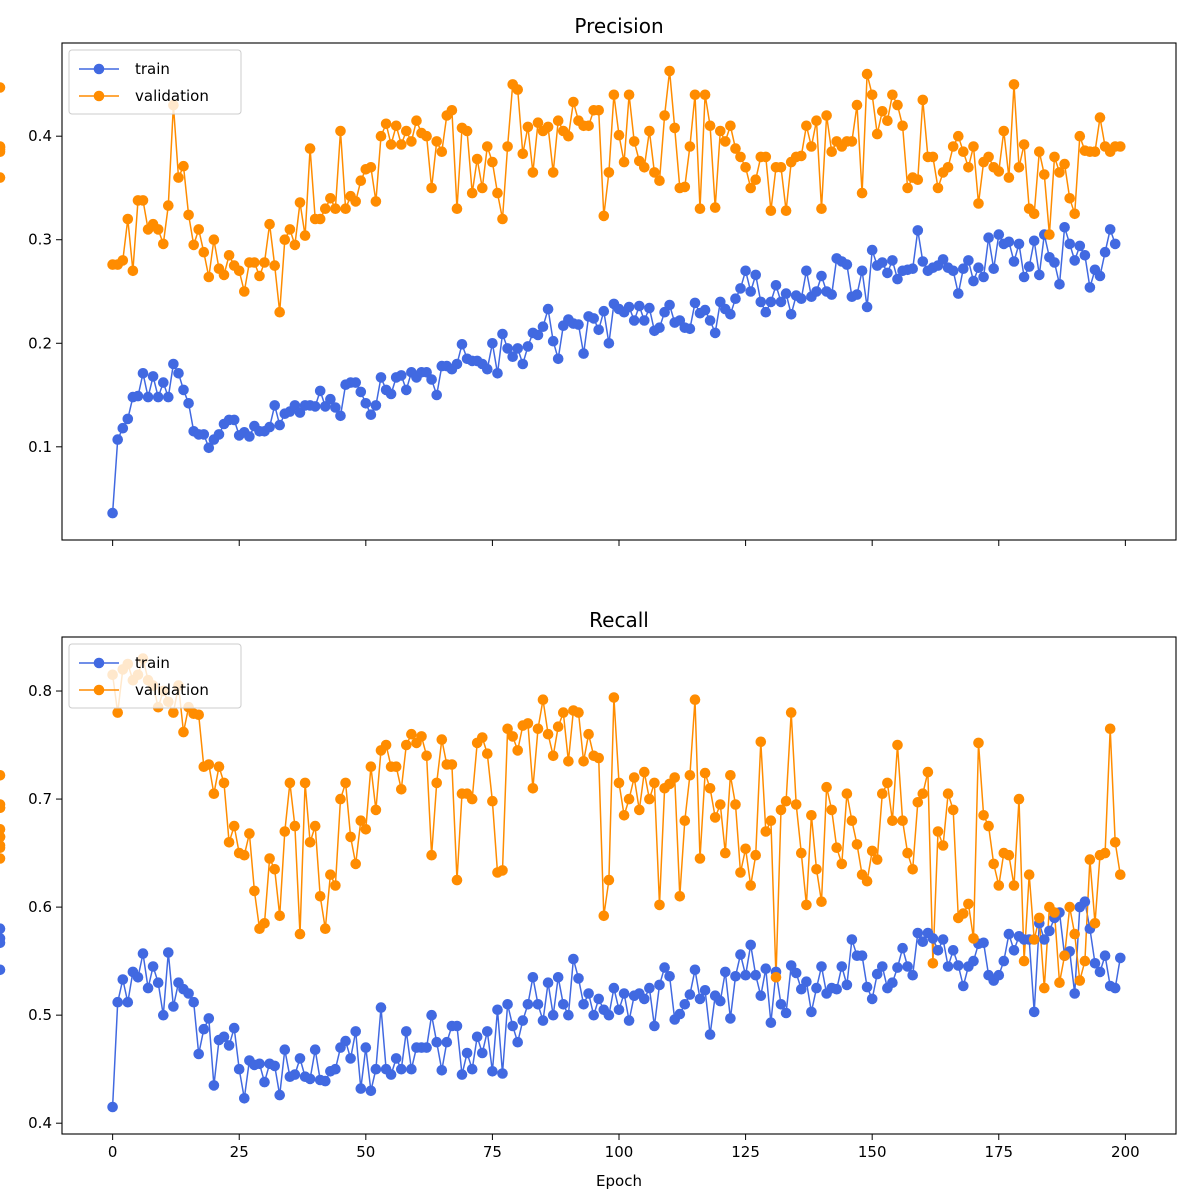 This screenshot has height=1200, width=1191. What do you see at coordinates (998, 1152) in the screenshot?
I see `x-tick-label: 175` at bounding box center [998, 1152].